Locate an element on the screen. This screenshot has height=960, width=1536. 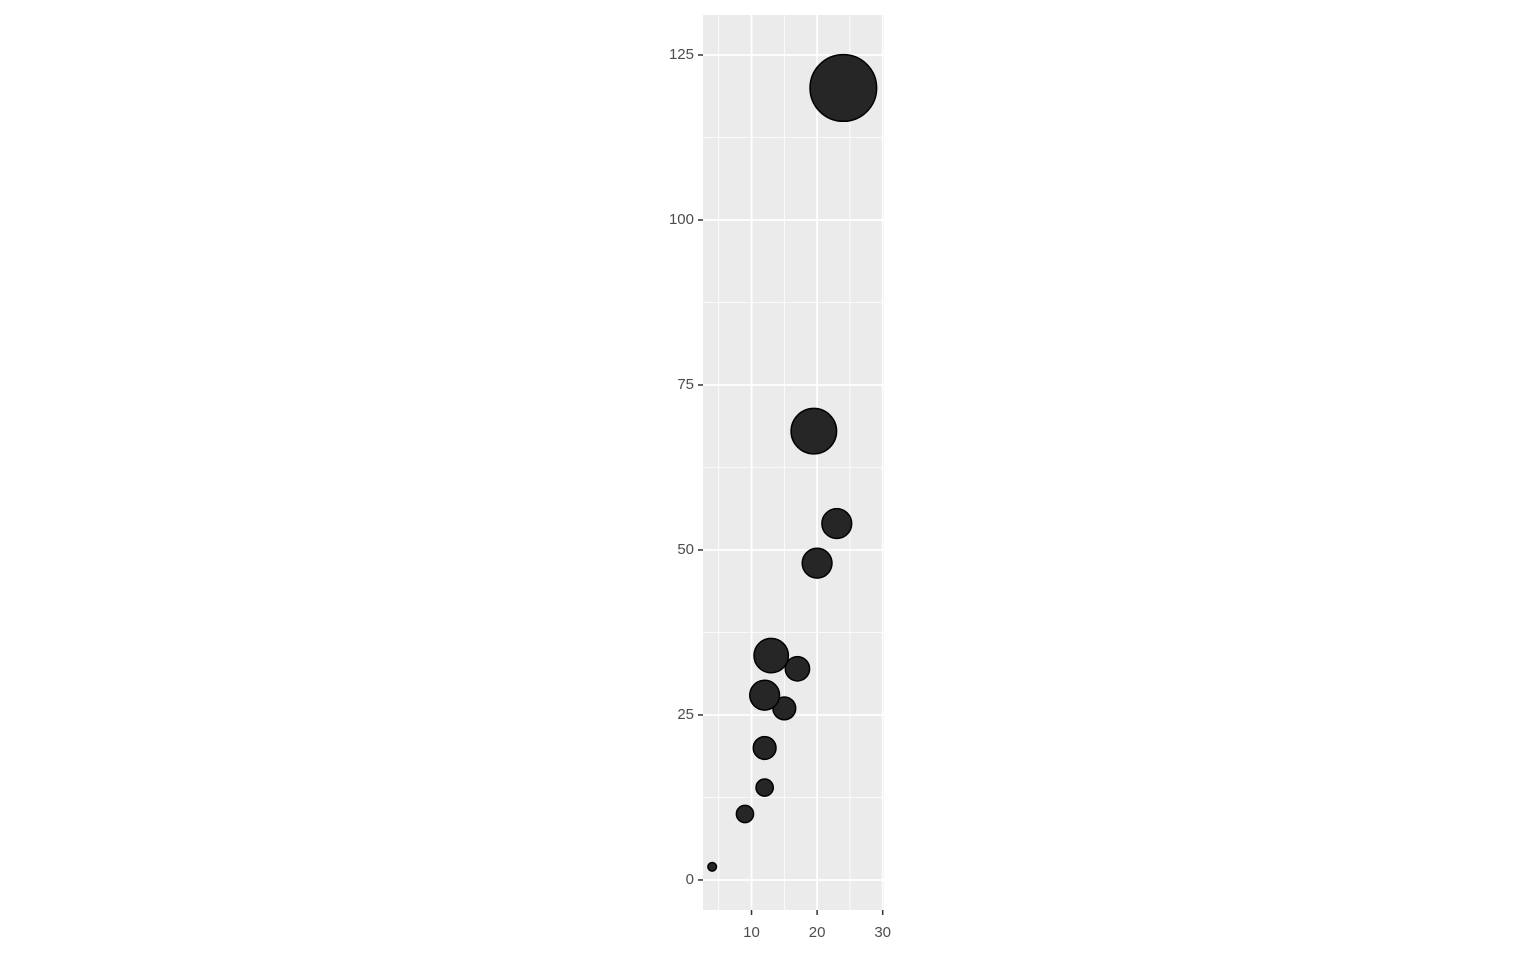
panel is located at coordinates (793, 462).